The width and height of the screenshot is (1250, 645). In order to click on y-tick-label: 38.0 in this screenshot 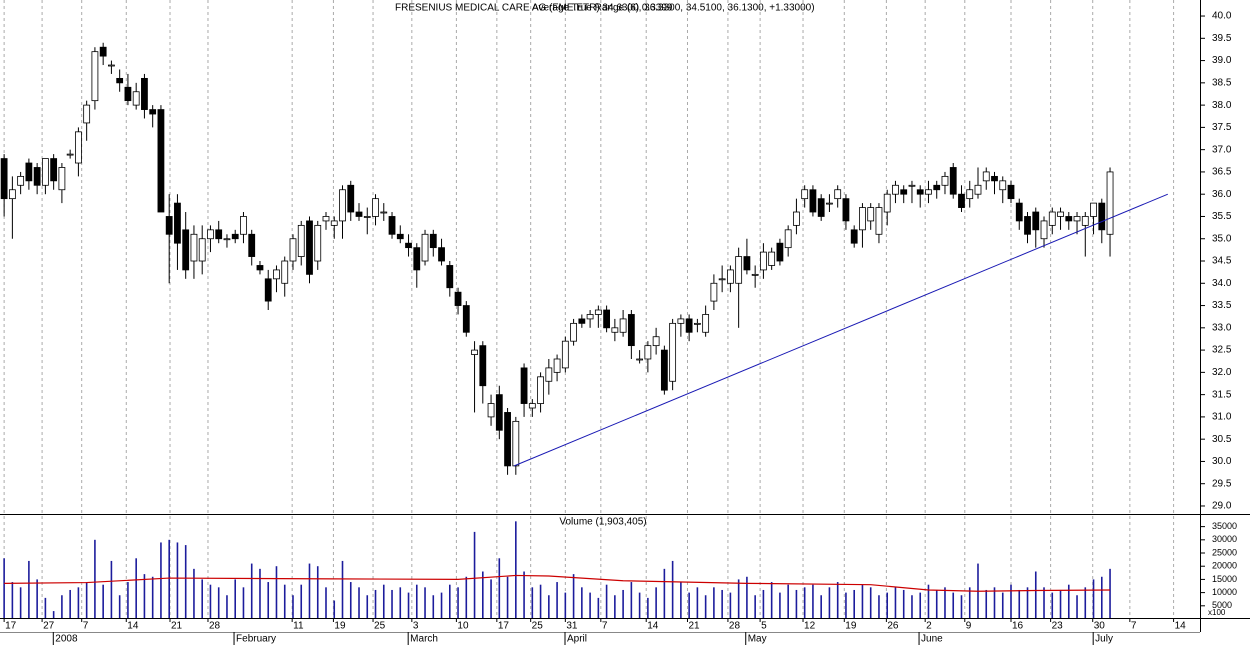, I will do `click(1222, 105)`.